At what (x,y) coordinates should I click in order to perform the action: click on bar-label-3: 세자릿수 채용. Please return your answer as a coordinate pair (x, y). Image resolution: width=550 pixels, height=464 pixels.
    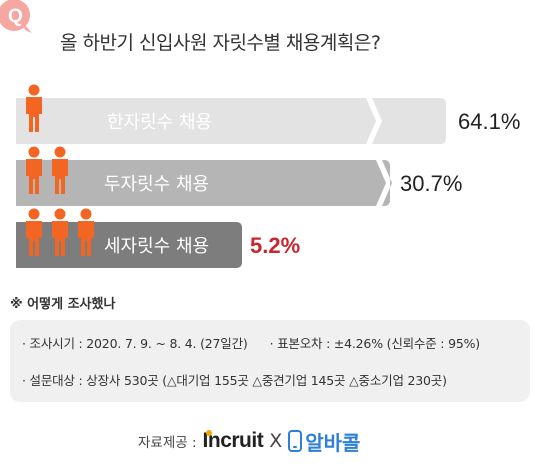
    Looking at the image, I should click on (156, 246).